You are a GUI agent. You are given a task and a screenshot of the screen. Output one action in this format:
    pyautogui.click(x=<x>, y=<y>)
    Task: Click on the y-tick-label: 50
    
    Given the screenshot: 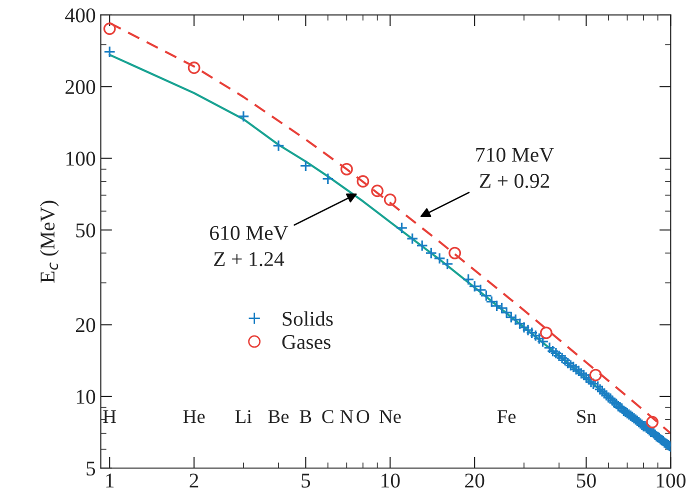 What is the action you would take?
    pyautogui.click(x=86, y=230)
    